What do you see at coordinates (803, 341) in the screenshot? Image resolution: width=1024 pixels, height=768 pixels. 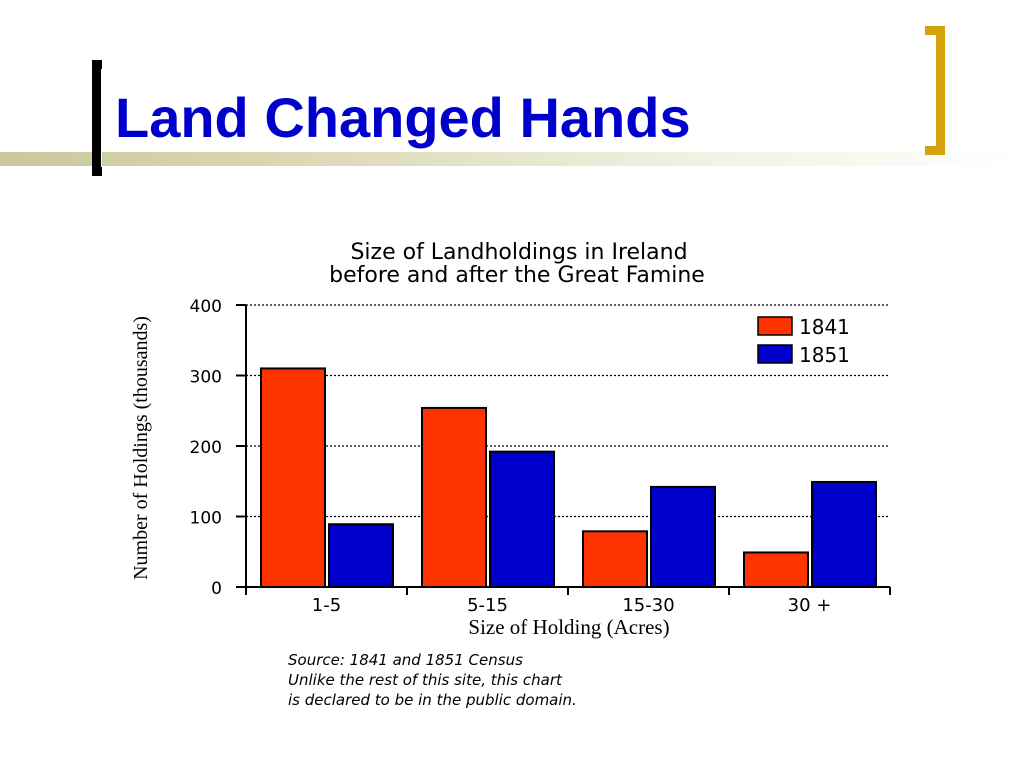 I see `chart-legend: 1841 1851` at bounding box center [803, 341].